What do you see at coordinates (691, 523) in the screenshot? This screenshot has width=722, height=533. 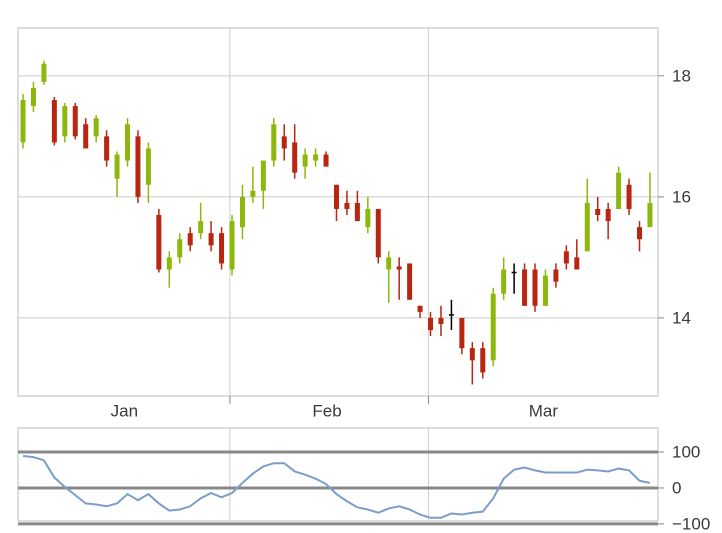 I see `y-tick-label: −100` at bounding box center [691, 523].